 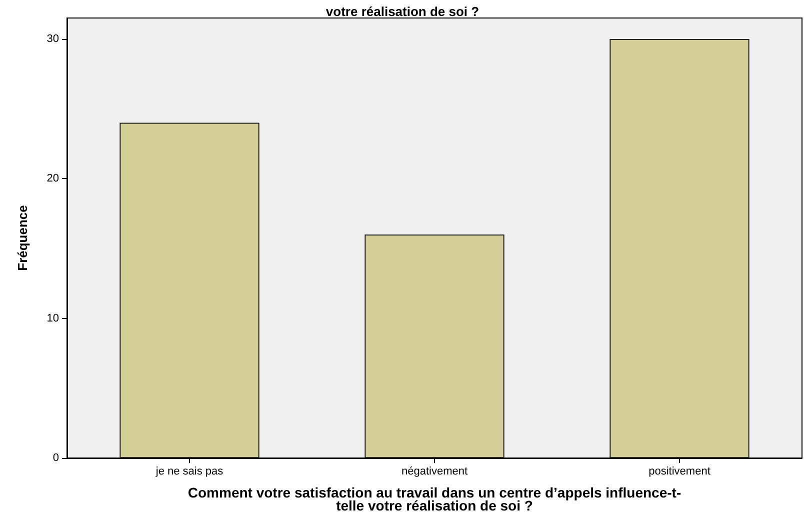 What do you see at coordinates (434, 472) in the screenshot?
I see `x-tick-label: négativement` at bounding box center [434, 472].